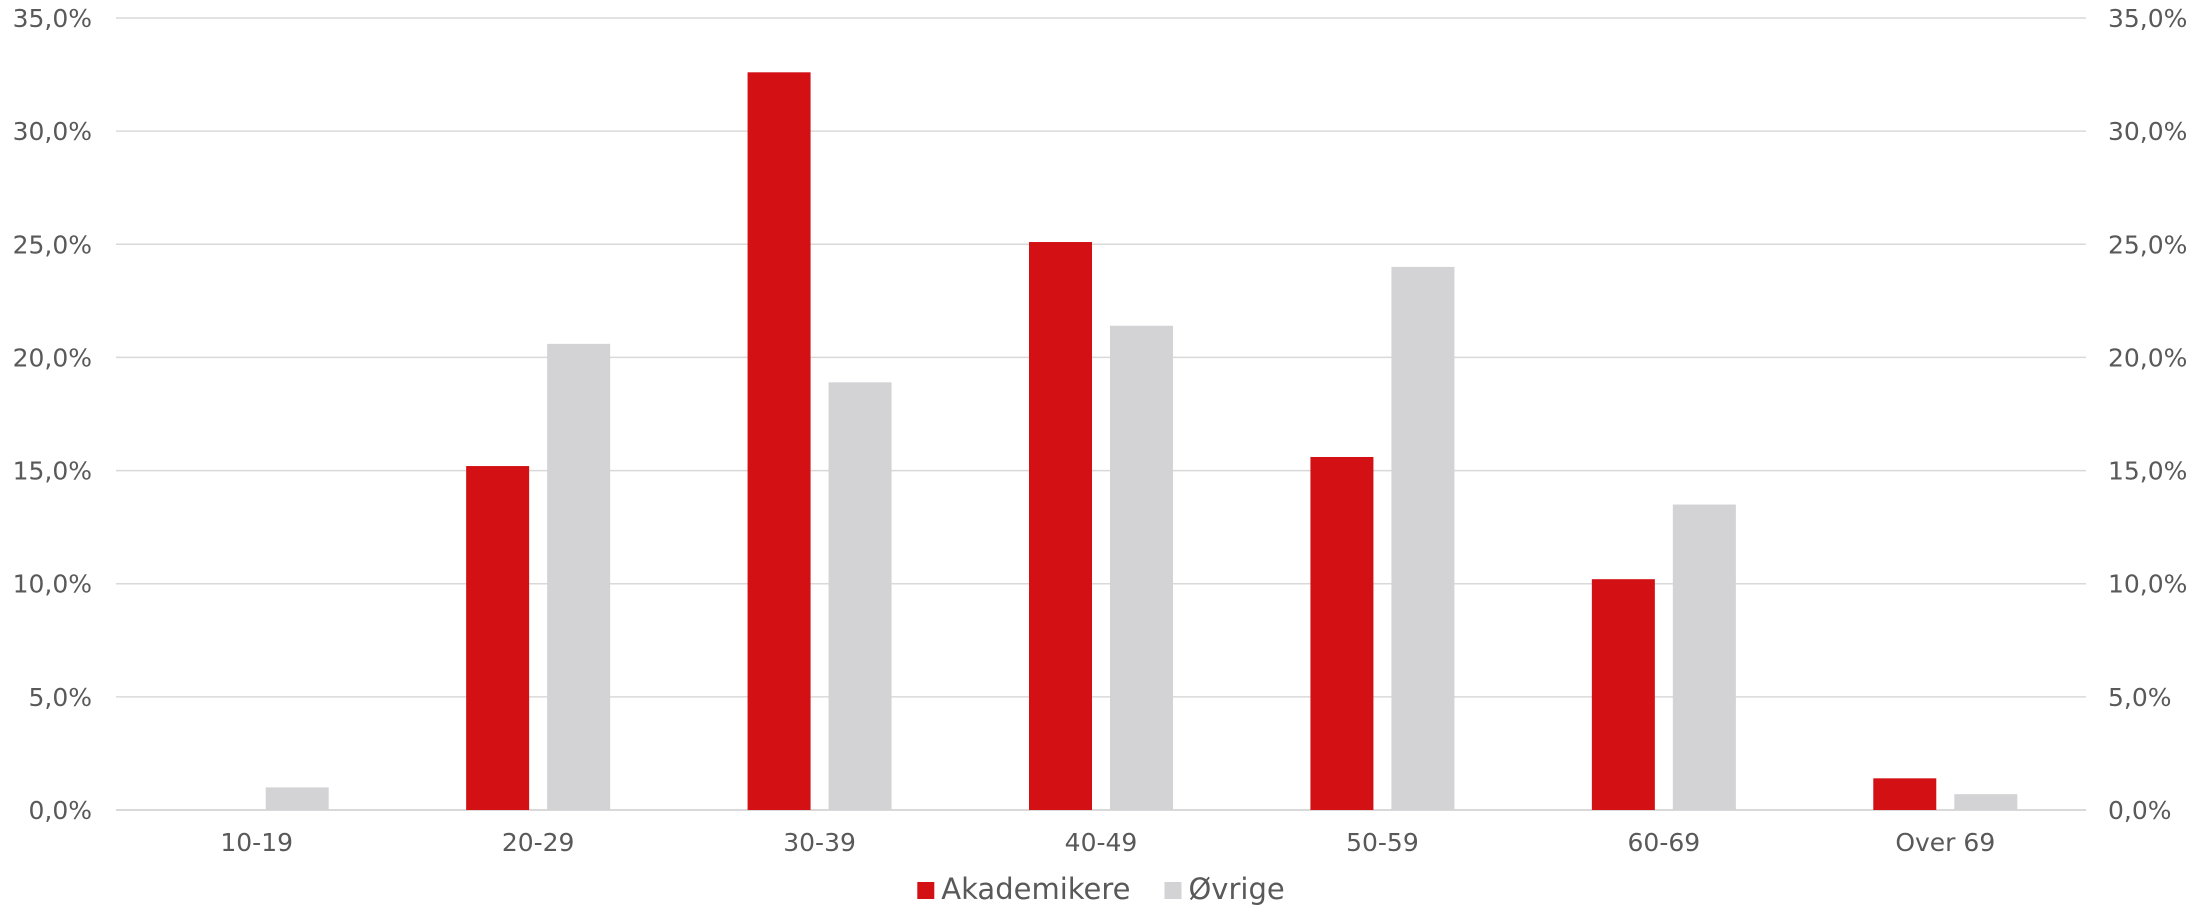  What do you see at coordinates (2140, 697) in the screenshot?
I see `right-y-tick-label: 5,0%` at bounding box center [2140, 697].